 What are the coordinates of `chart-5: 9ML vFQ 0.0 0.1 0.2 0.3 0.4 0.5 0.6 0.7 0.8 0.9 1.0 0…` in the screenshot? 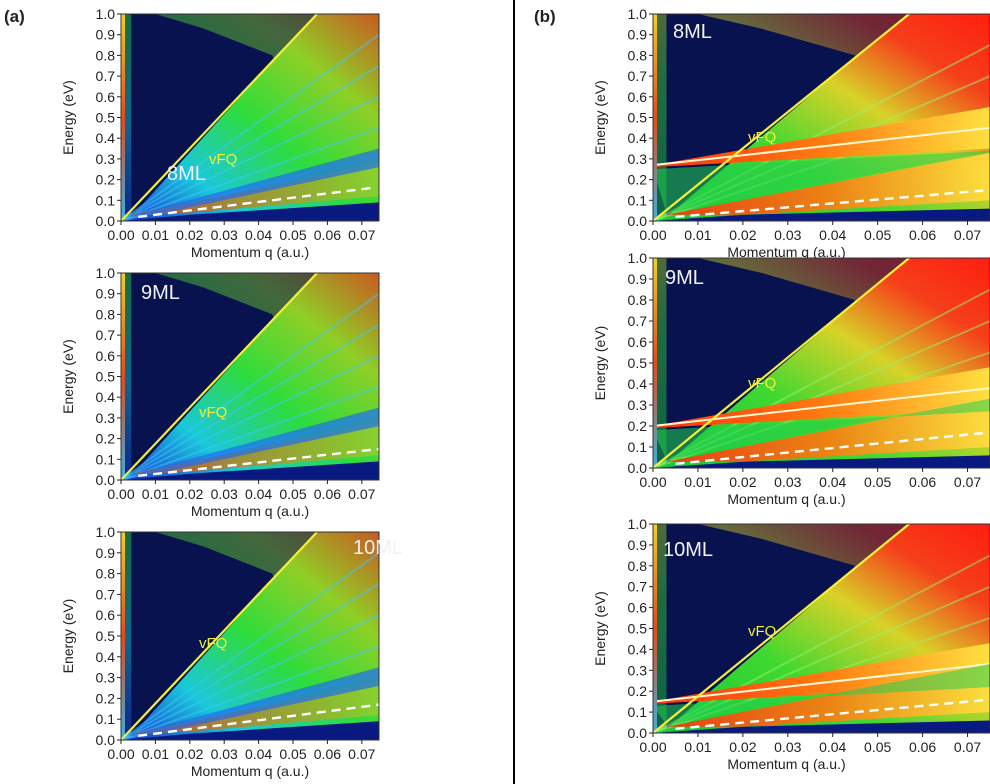 It's located at (791, 378).